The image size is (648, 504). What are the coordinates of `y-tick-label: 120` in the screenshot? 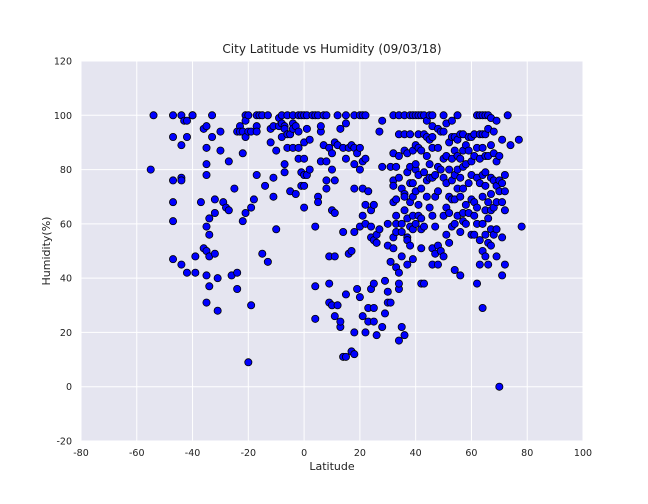 It's located at (63, 62).